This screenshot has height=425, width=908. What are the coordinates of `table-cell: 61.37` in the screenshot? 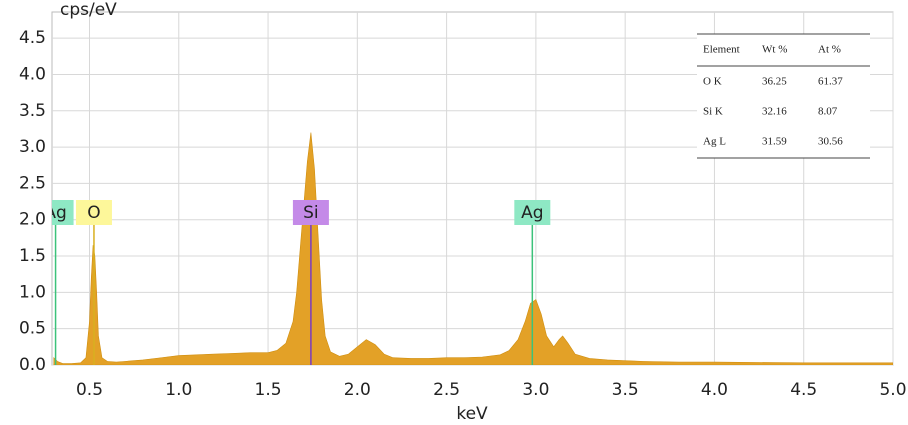 It's located at (830, 82).